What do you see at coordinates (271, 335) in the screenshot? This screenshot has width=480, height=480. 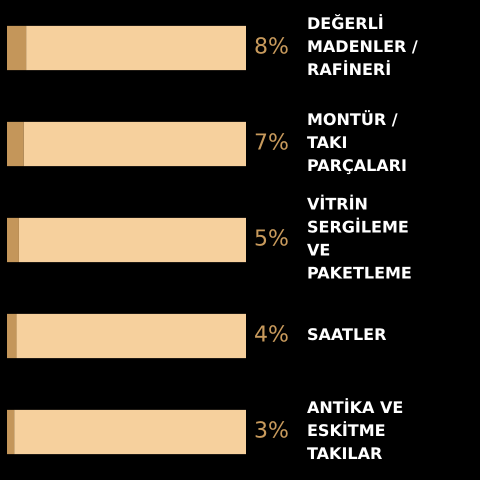 I see `data-label: 4%` at bounding box center [271, 335].